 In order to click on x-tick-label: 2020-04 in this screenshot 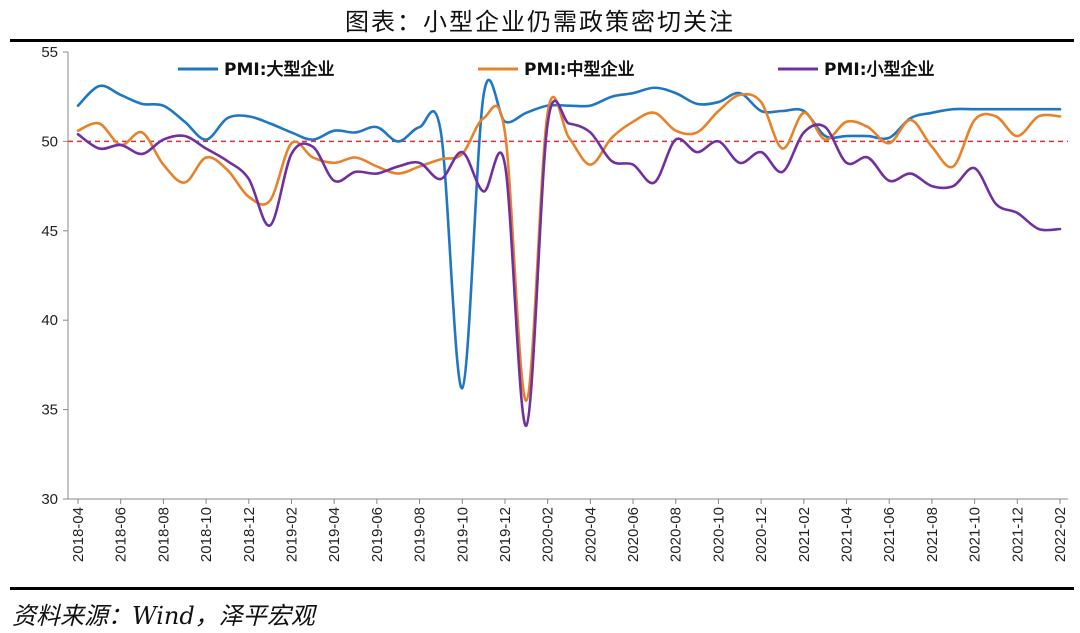, I will do `click(590, 534)`.